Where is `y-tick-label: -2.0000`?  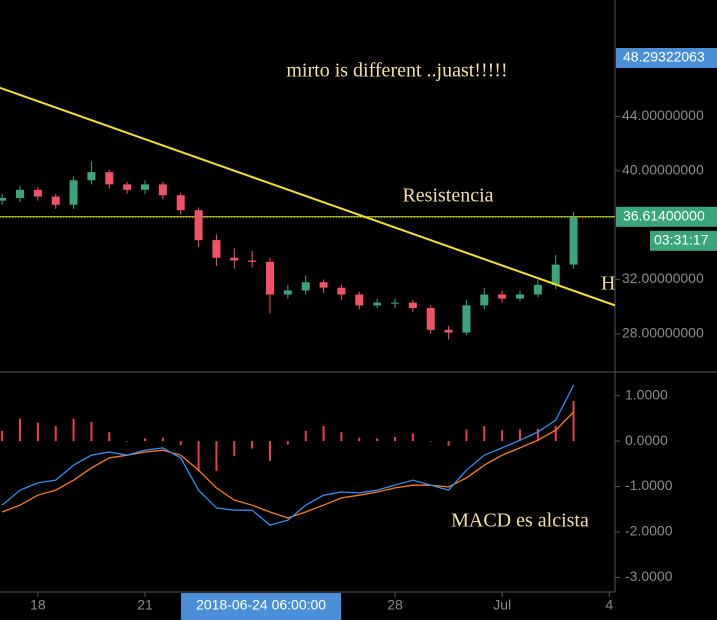 y-tick-label: -2.0000 is located at coordinates (649, 531).